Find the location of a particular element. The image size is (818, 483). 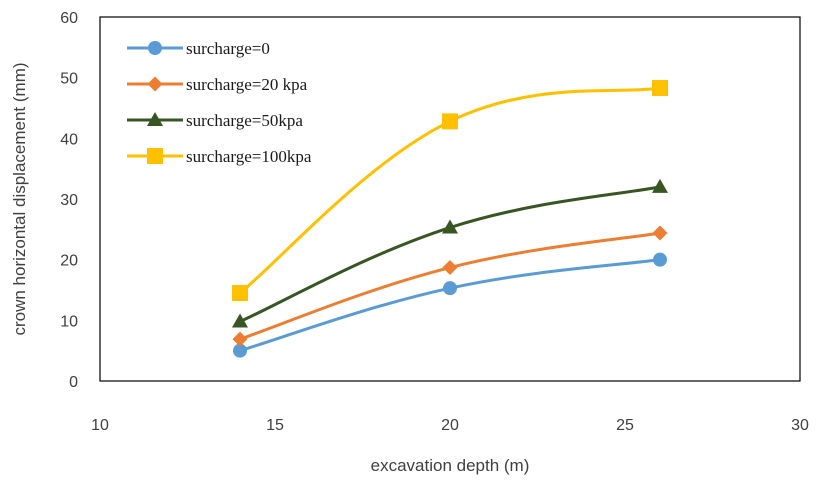

legend-label: surcharge=100kpa is located at coordinates (249, 156).